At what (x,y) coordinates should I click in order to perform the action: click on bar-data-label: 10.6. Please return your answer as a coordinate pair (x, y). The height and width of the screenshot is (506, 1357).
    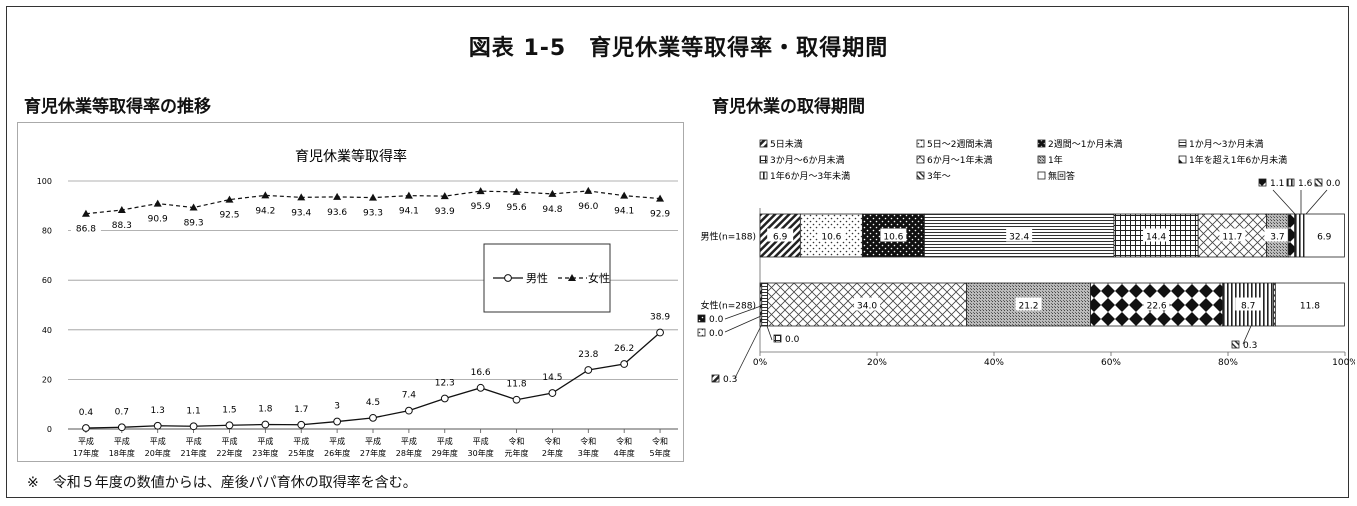
    Looking at the image, I should click on (893, 238).